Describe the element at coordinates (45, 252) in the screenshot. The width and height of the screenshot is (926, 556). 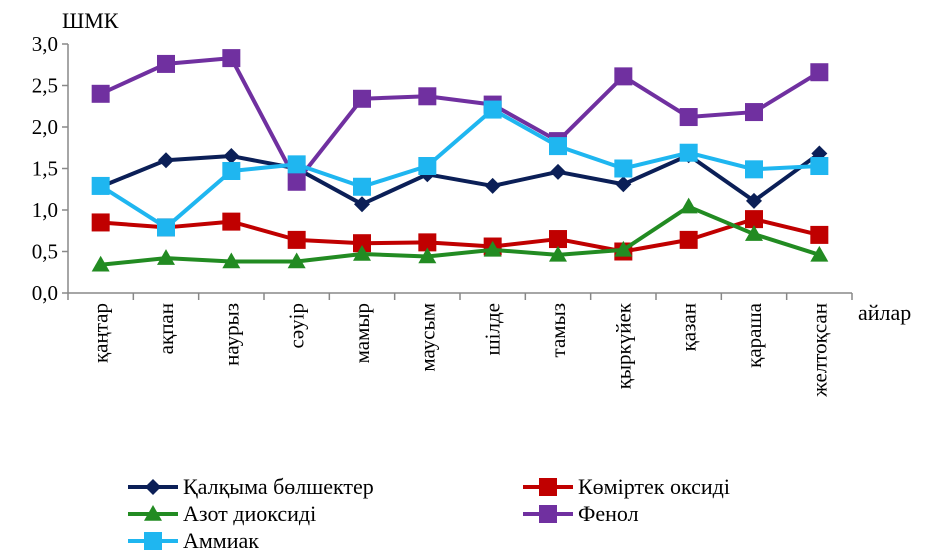
I see `y-tick-label: 0,5` at that location.